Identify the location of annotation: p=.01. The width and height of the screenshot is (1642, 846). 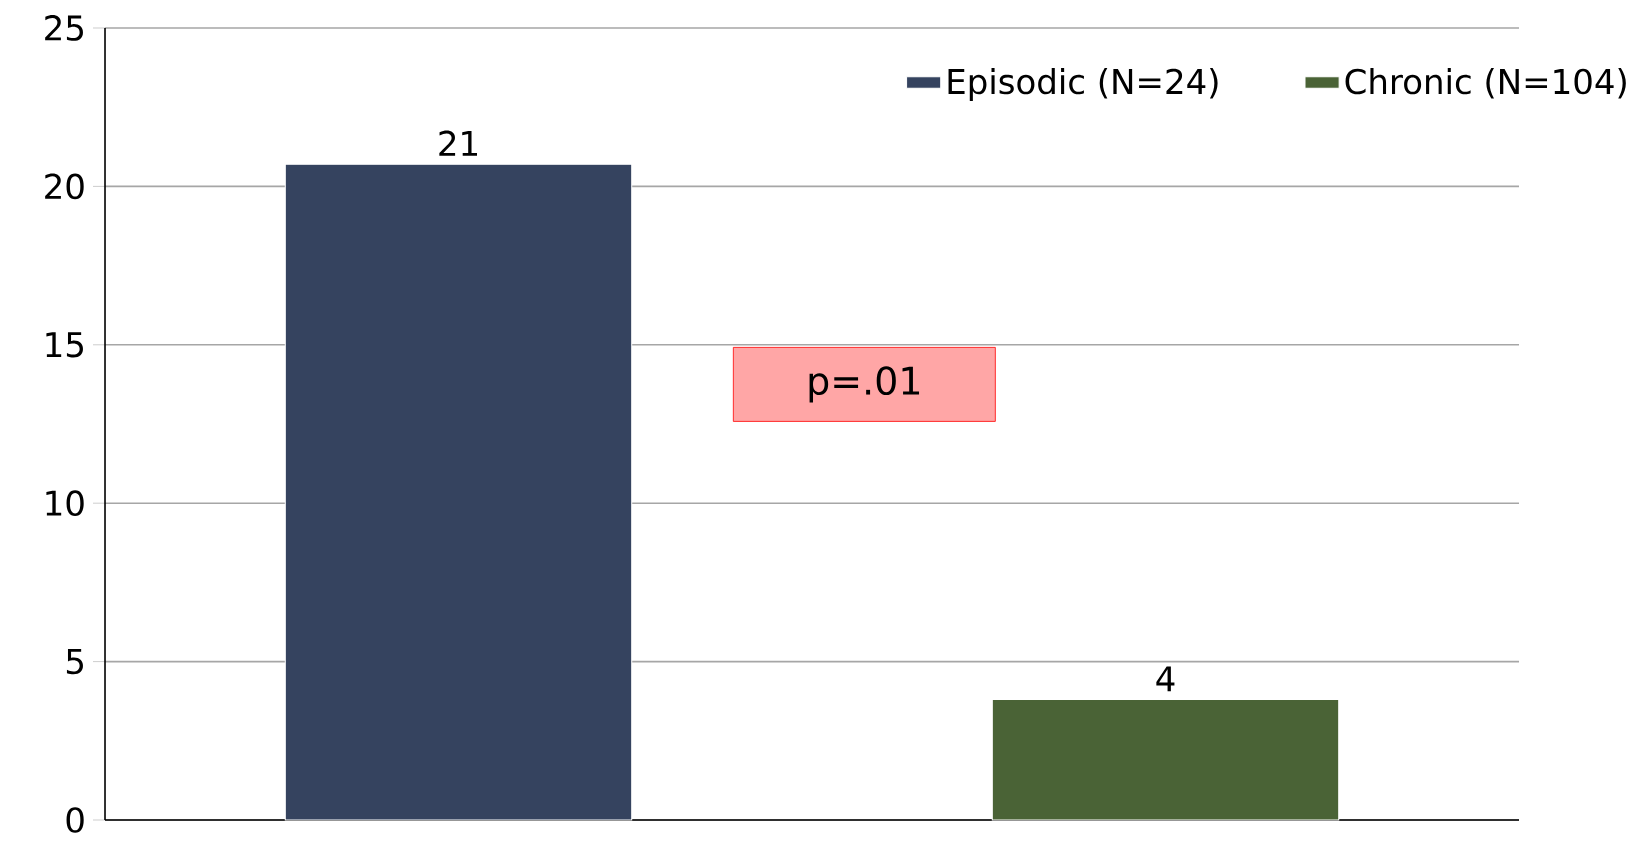
(864, 384).